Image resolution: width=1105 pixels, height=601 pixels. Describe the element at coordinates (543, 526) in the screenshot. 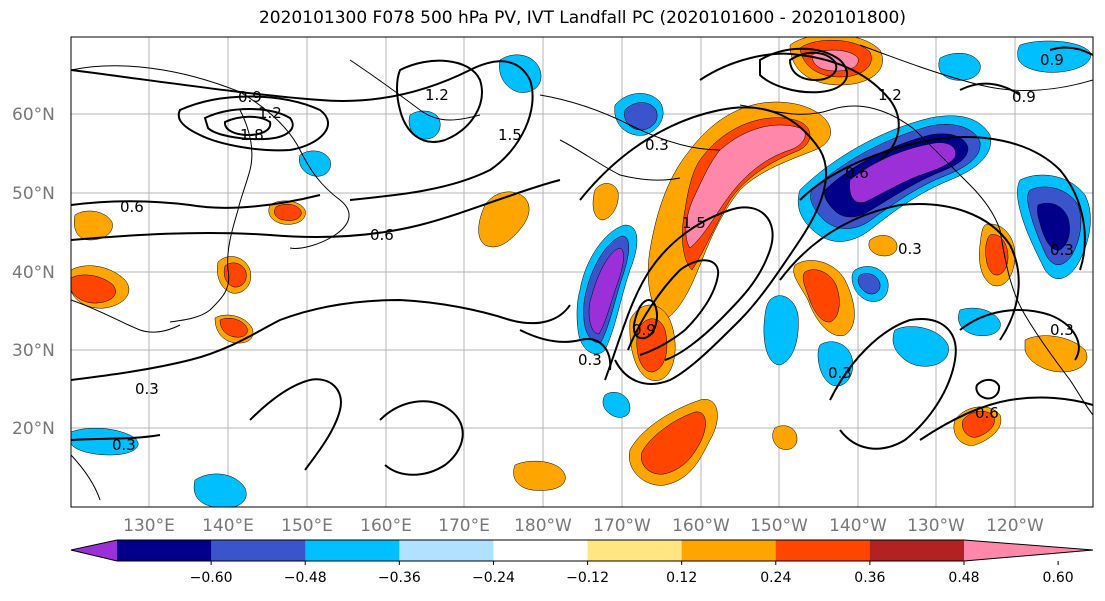

I see `lon-label: 180°W` at that location.